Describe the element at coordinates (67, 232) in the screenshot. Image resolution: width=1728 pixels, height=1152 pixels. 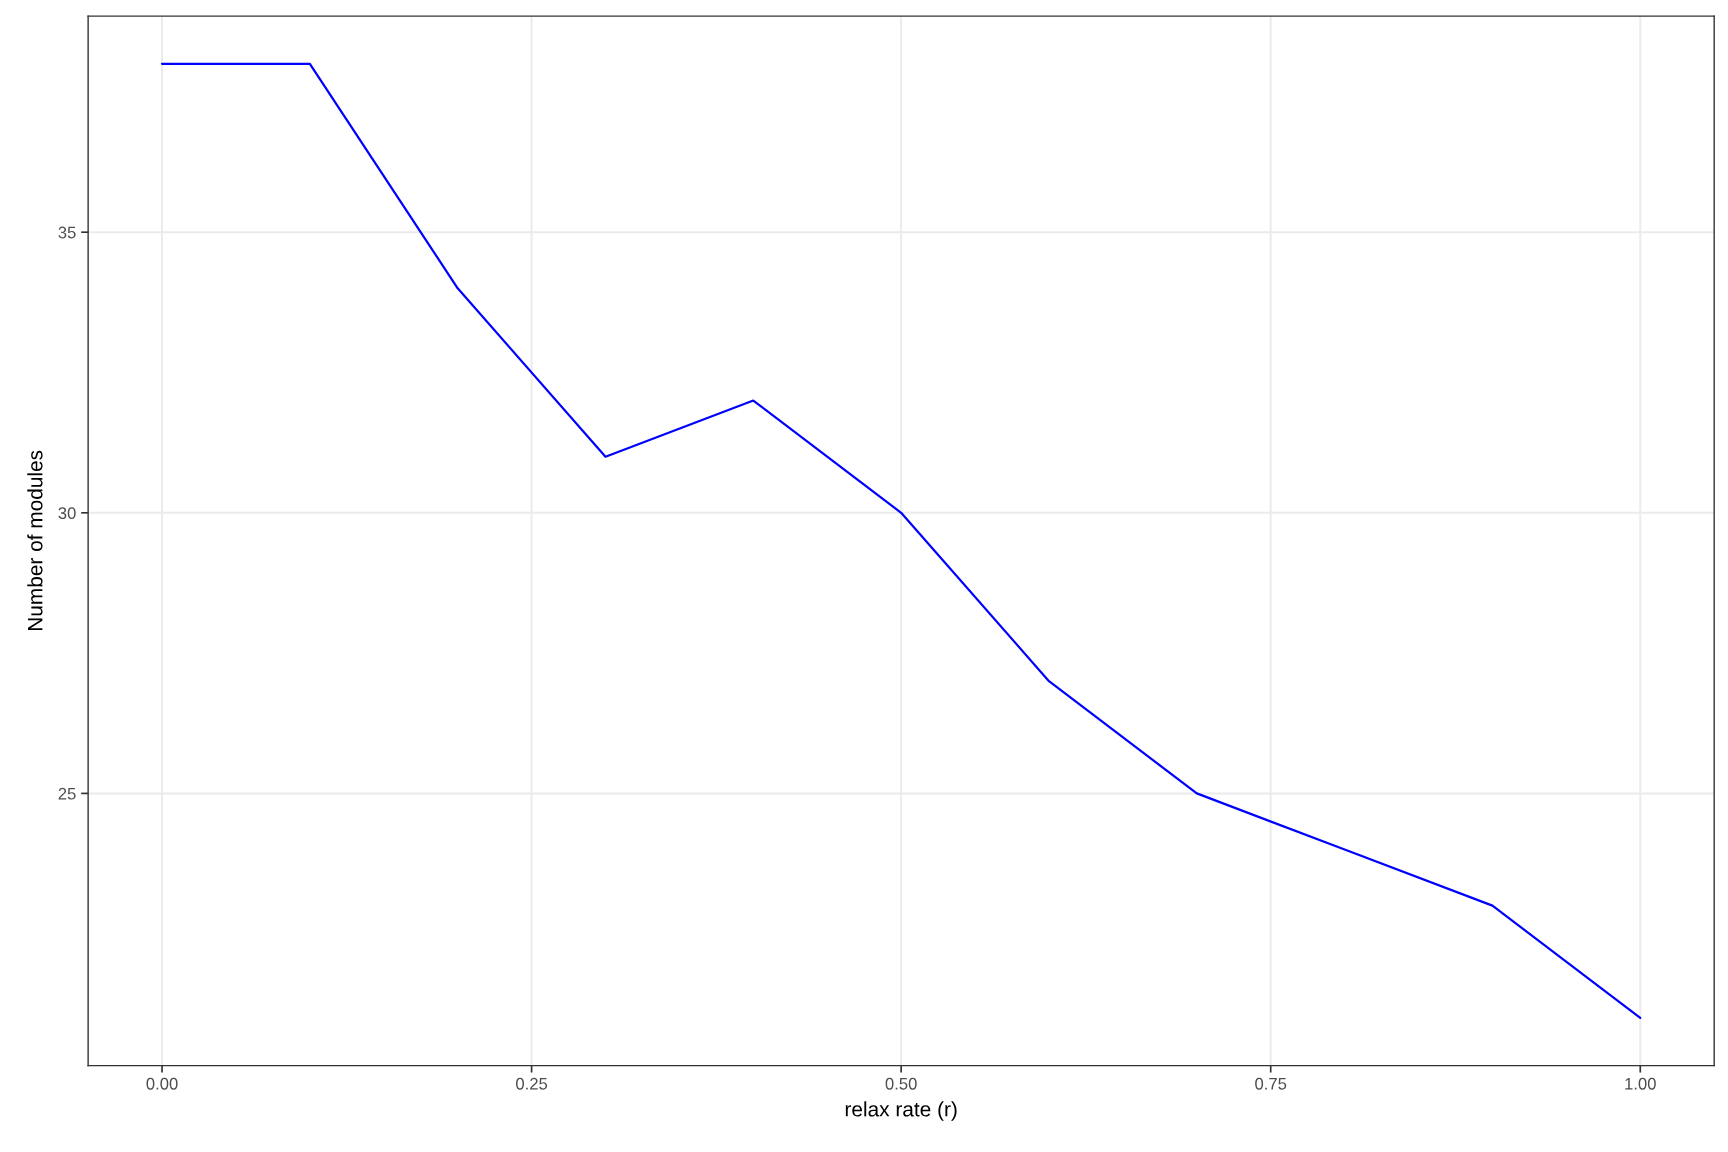
I see `y-tick-label: 35` at that location.